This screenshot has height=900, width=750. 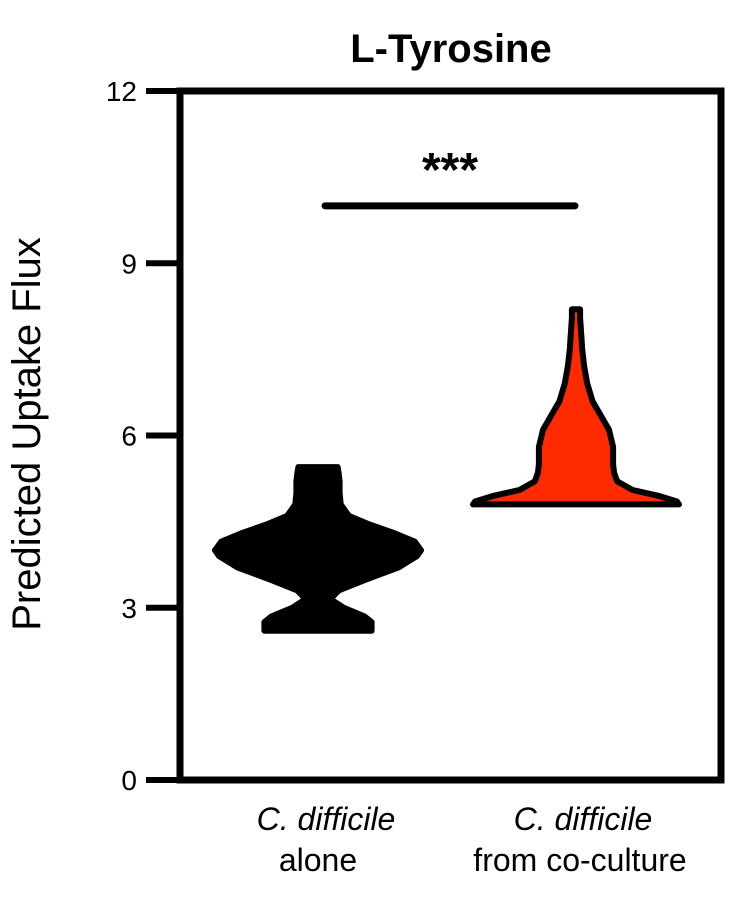 I want to click on chart-title: L-Tyrosine, so click(x=451, y=49).